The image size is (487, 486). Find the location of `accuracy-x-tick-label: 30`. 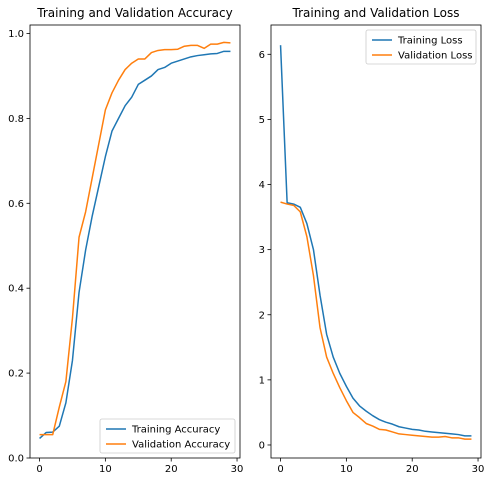

accuracy-x-tick-label: 30 is located at coordinates (237, 469).